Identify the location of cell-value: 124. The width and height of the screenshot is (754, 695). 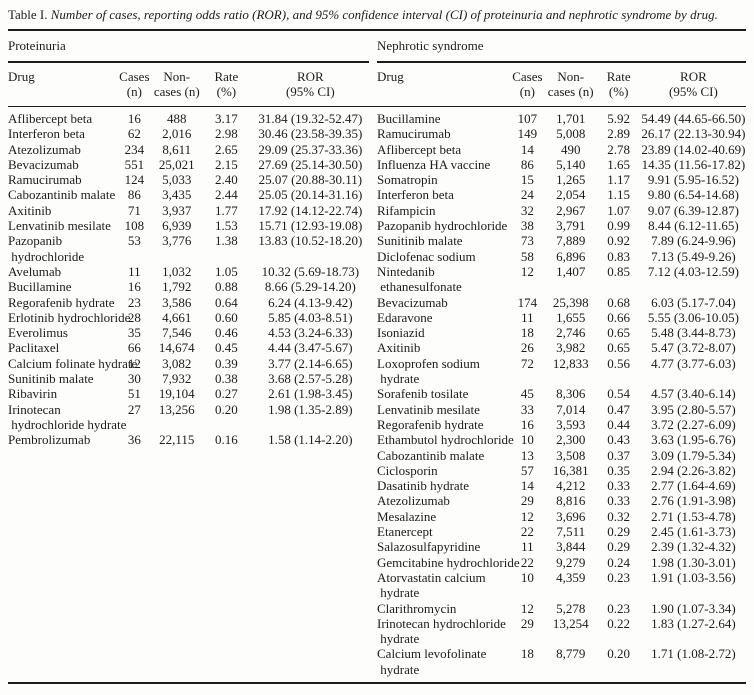
(134, 180).